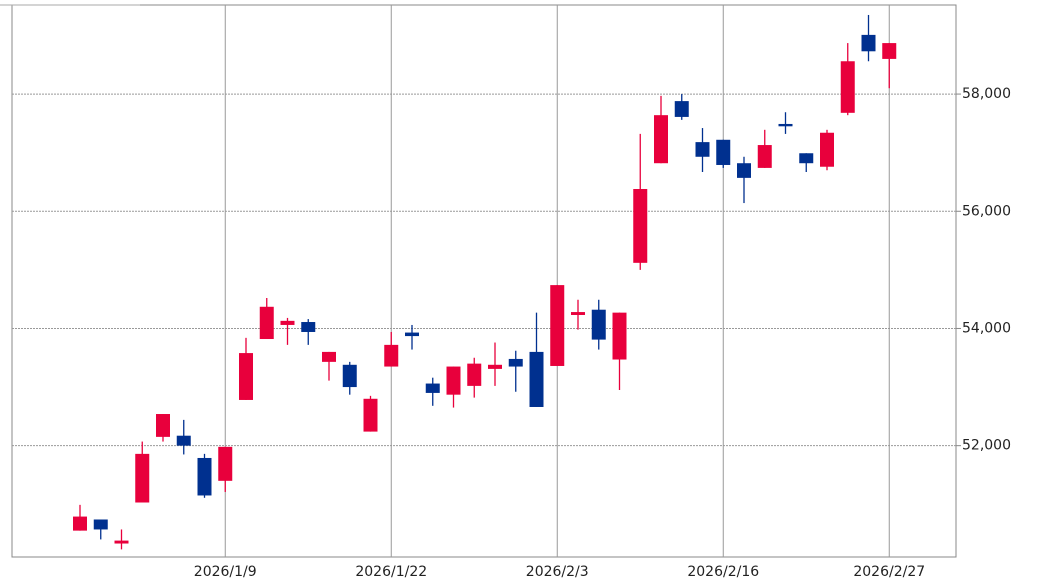 The width and height of the screenshot is (1057, 586). I want to click on x-tick-label: 2026/1/22, so click(391, 572).